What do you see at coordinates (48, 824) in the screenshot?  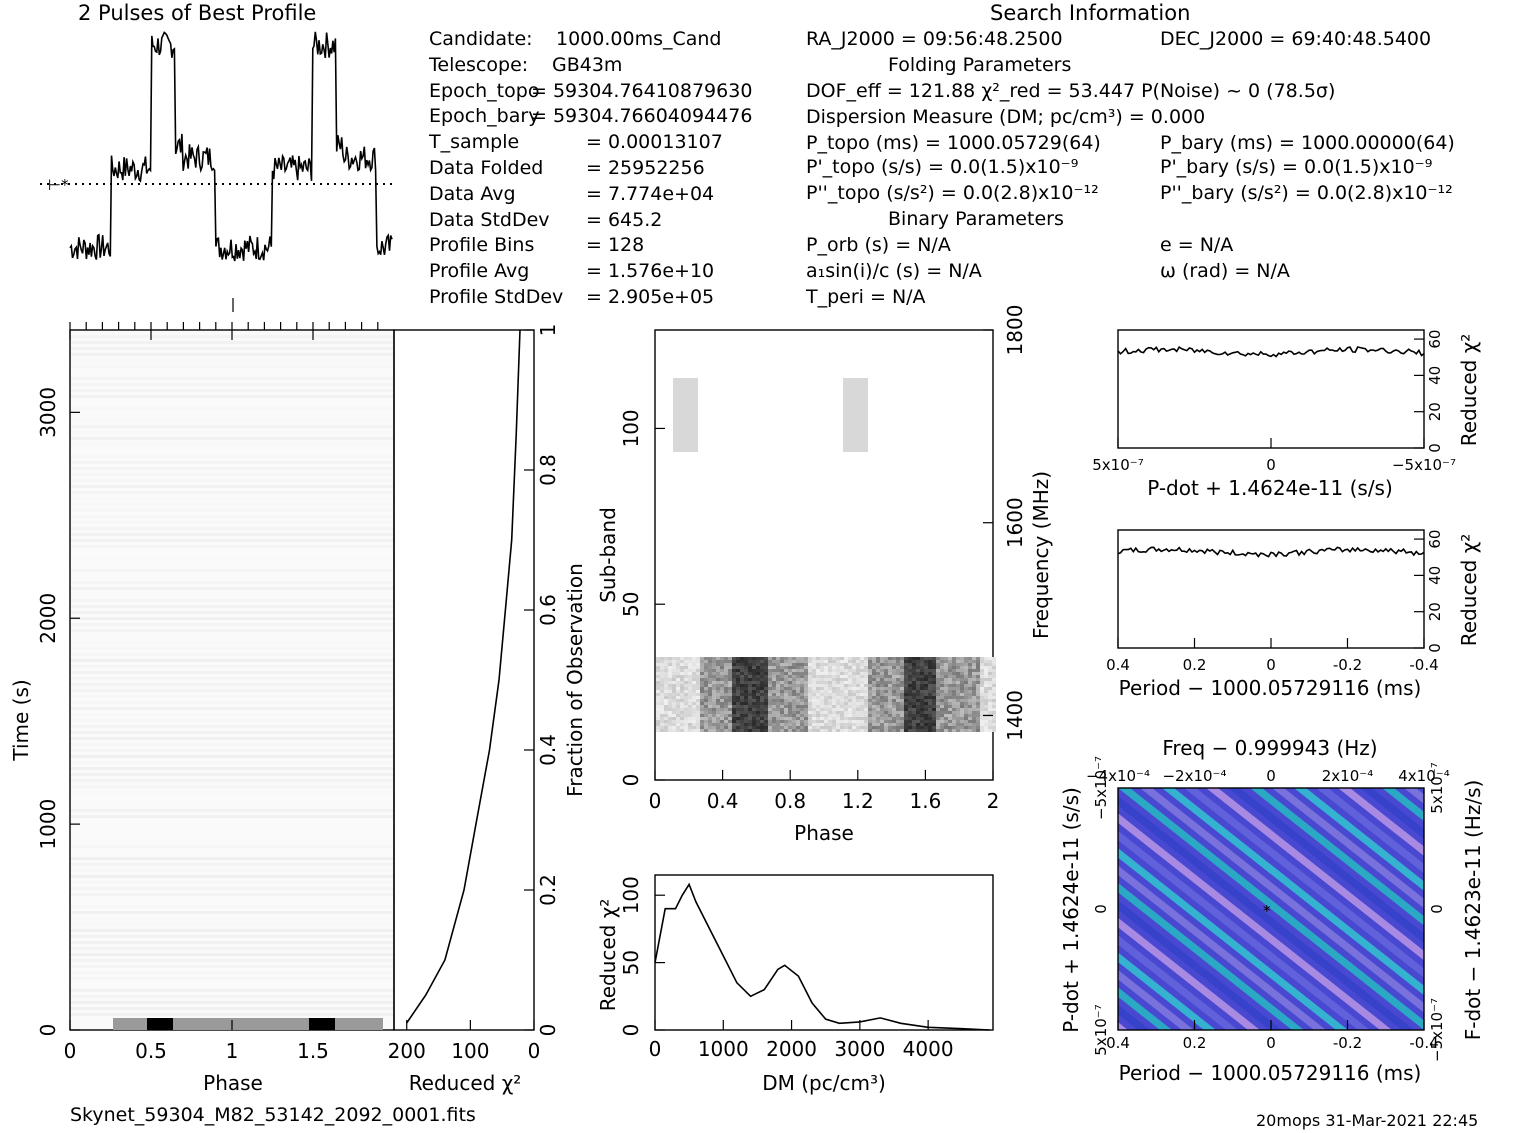 I see `y-tick-label: 1000` at bounding box center [48, 824].